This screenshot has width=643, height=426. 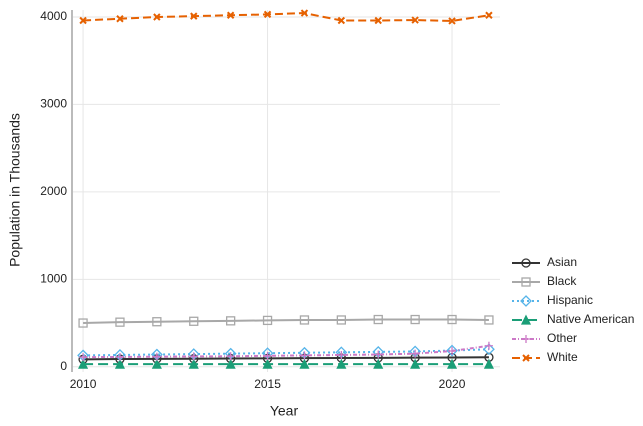 I want to click on legend-label: Other, so click(x=562, y=338).